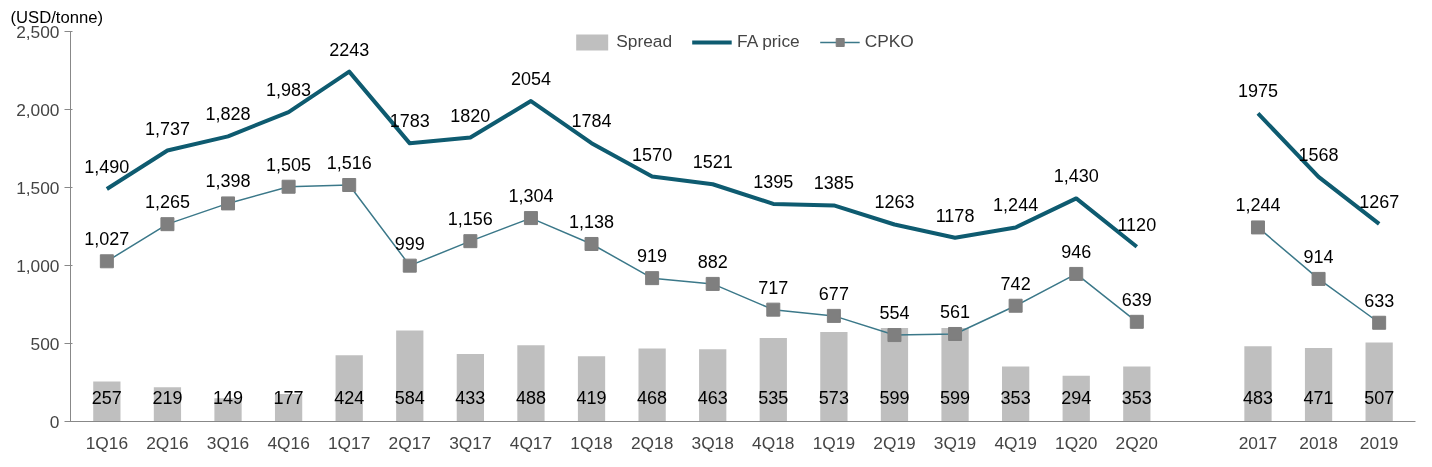 The height and width of the screenshot is (467, 1432). Describe the element at coordinates (773, 398) in the screenshot. I see `data-label: 535` at that location.